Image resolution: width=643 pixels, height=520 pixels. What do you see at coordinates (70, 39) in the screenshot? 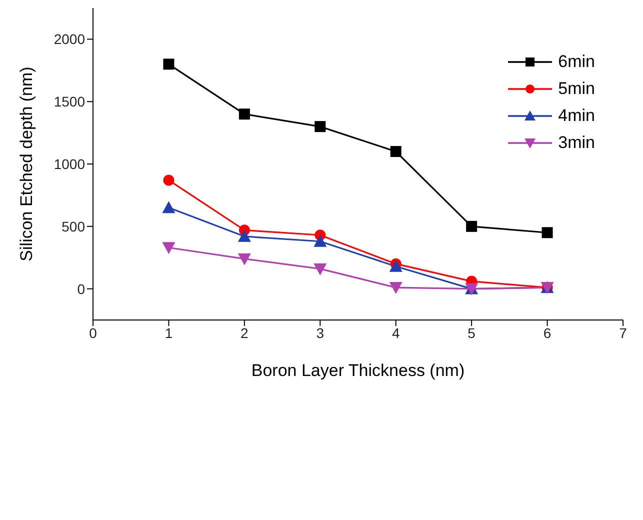
I see `y-tick-label: 2000` at bounding box center [70, 39].